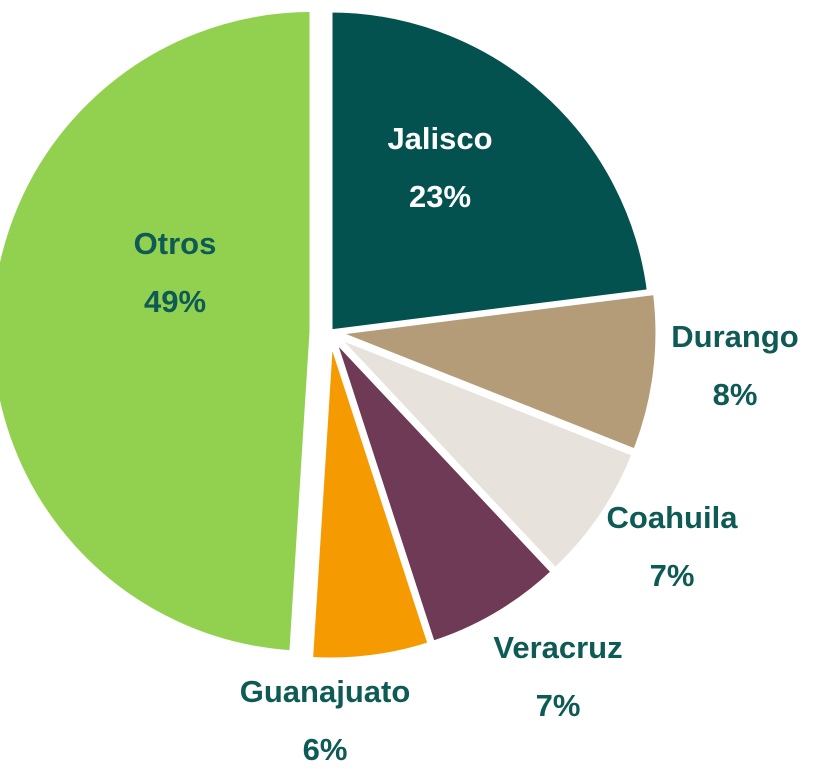  What do you see at coordinates (325, 749) in the screenshot?
I see `slice-value: 6%` at bounding box center [325, 749].